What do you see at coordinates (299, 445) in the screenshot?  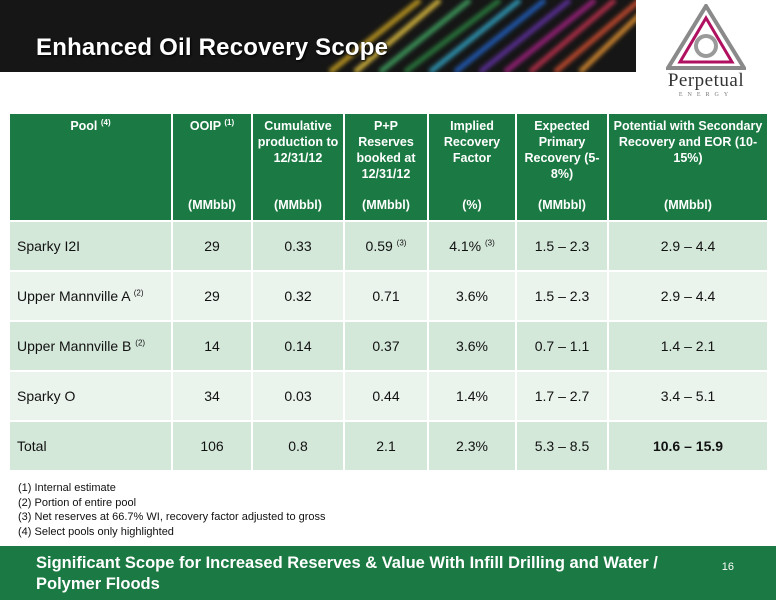 I see `cumulative-cell: 0.8` at bounding box center [299, 445].